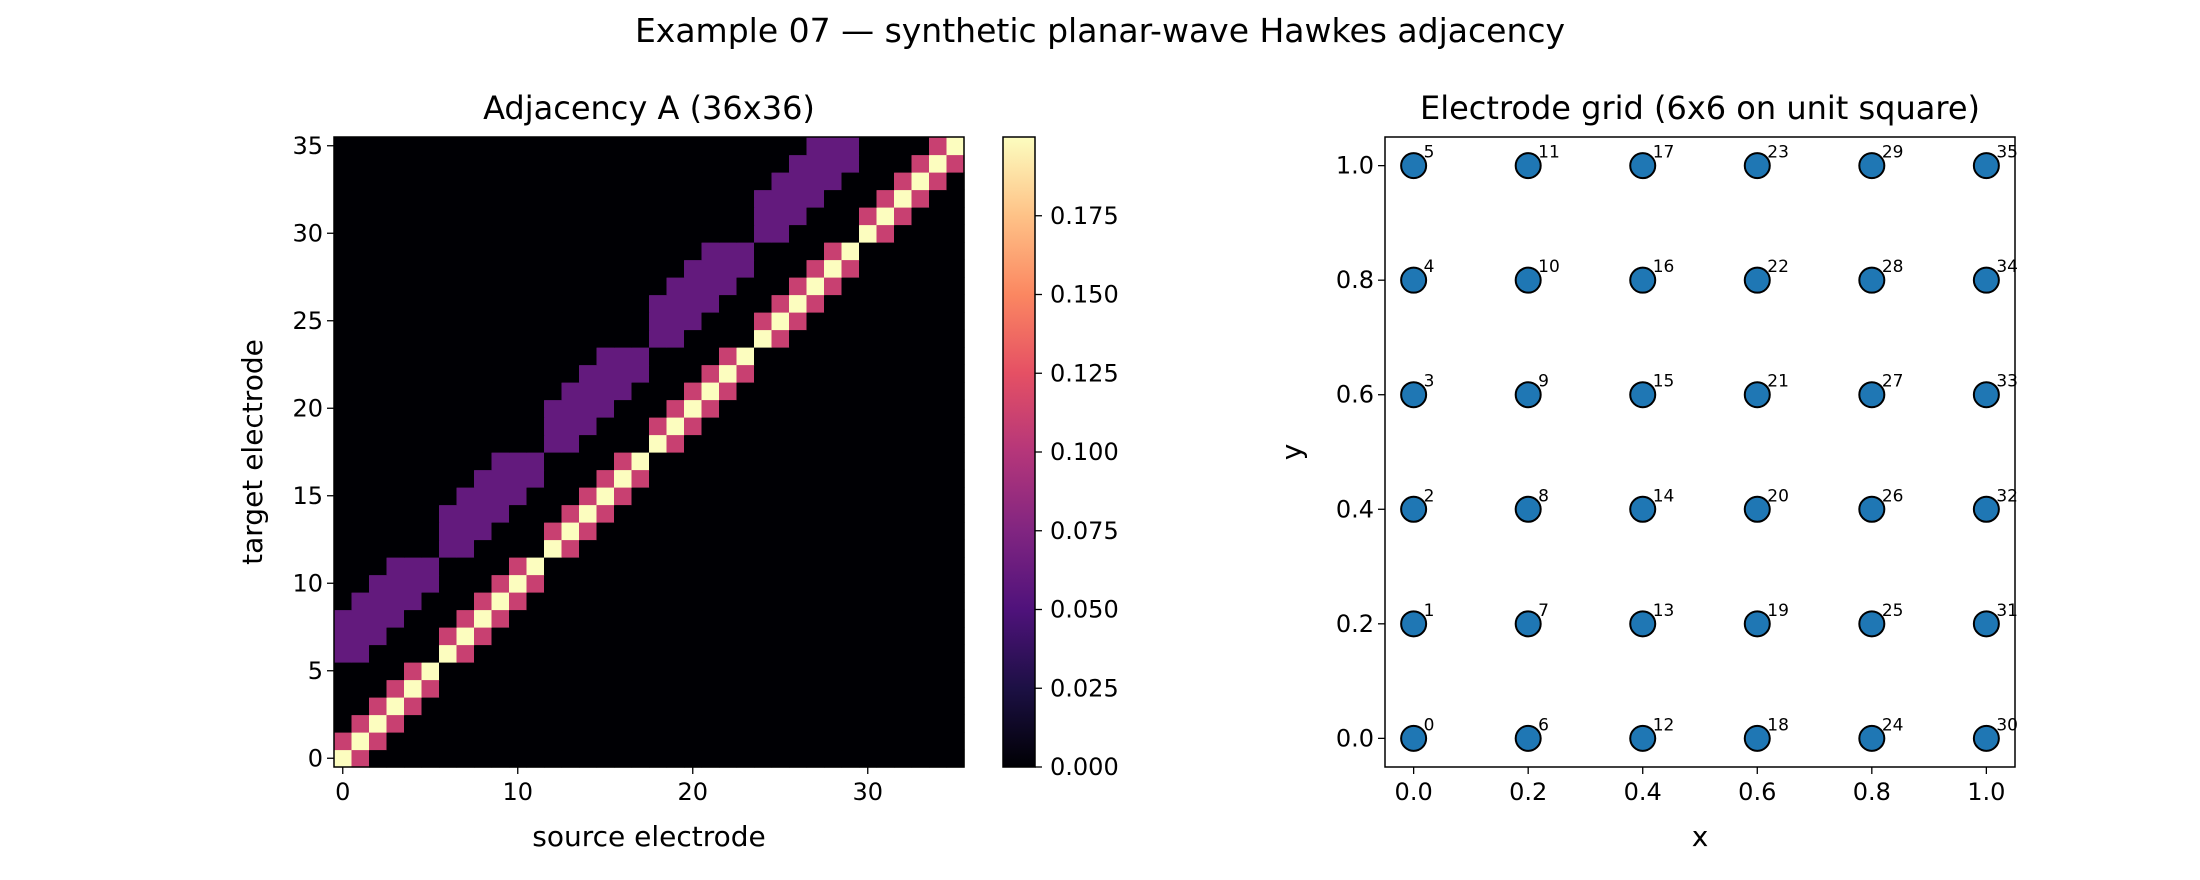 This screenshot has width=2200, height=880. Describe the element at coordinates (1355, 395) in the screenshot. I see `scatter-y-tick-label: 0.6` at that location.